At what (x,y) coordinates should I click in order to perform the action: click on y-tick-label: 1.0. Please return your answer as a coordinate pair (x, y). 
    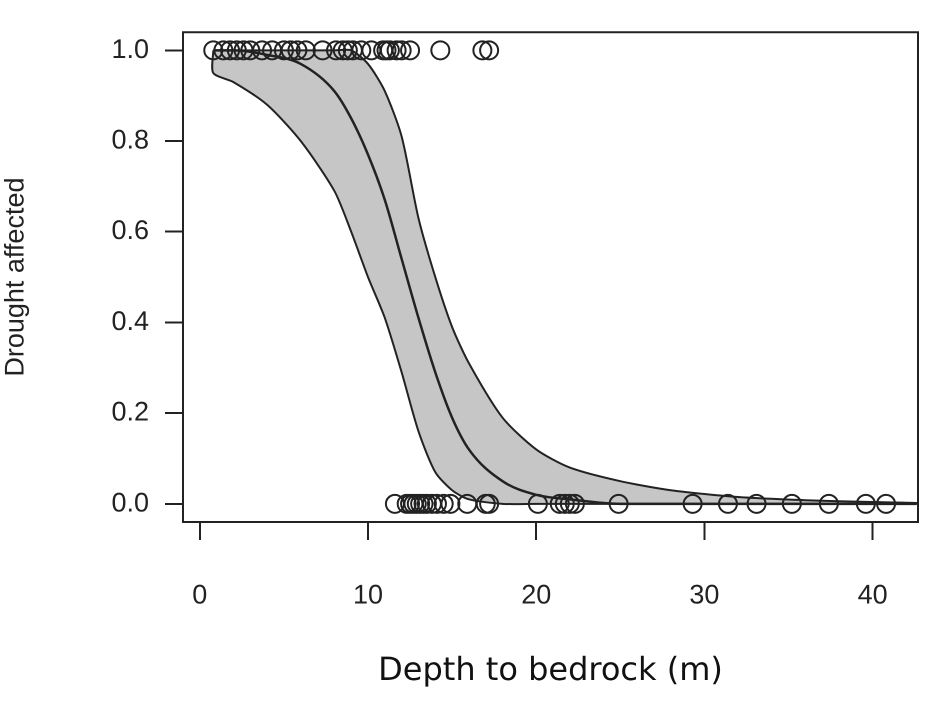
    Looking at the image, I should click on (130, 49).